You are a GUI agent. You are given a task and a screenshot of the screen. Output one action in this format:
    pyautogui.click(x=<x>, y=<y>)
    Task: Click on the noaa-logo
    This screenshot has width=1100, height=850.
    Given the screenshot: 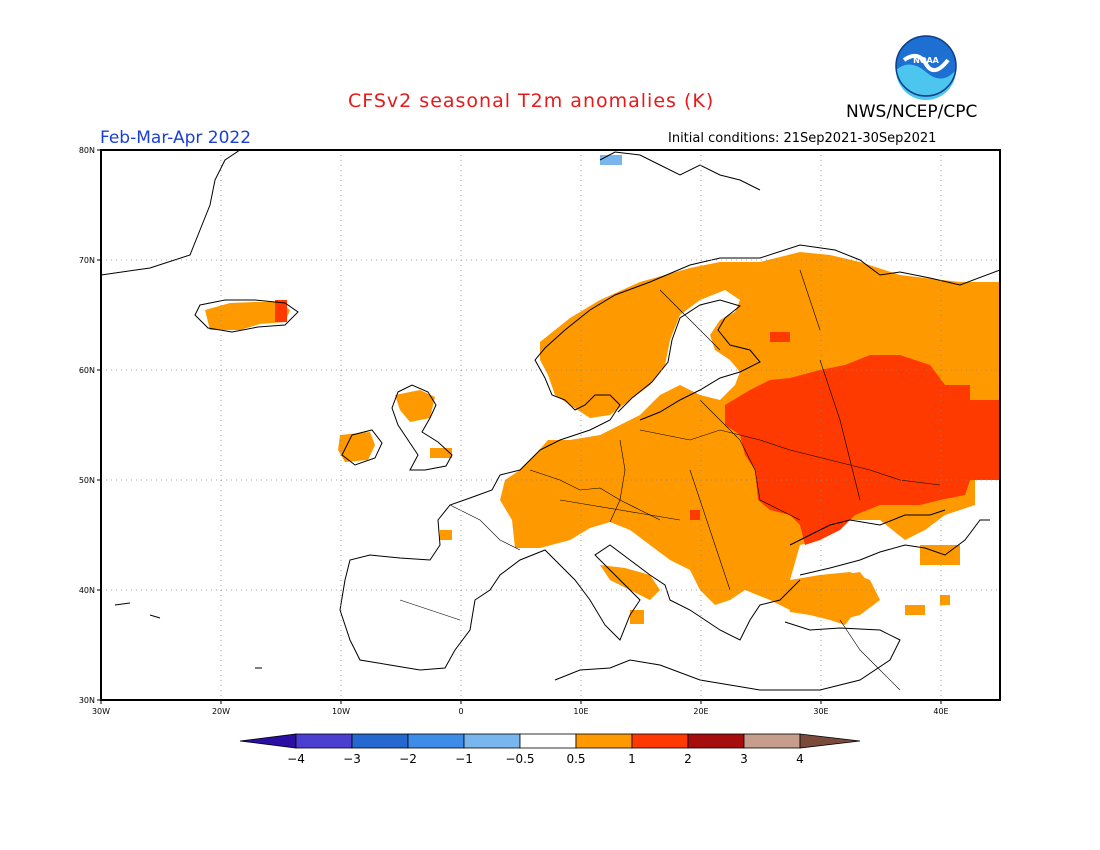 What is the action you would take?
    pyautogui.click(x=926, y=67)
    